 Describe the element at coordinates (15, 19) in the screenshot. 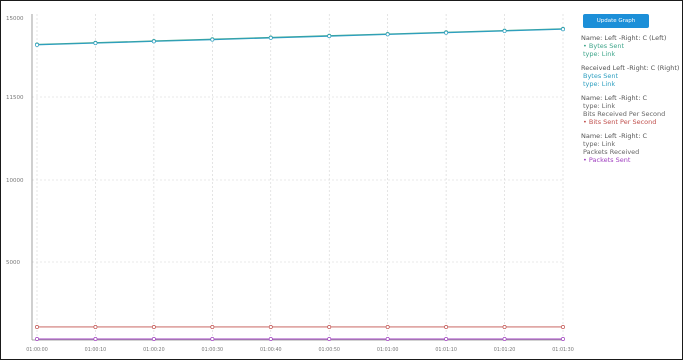

I see `y-tick-label: 15000` at that location.